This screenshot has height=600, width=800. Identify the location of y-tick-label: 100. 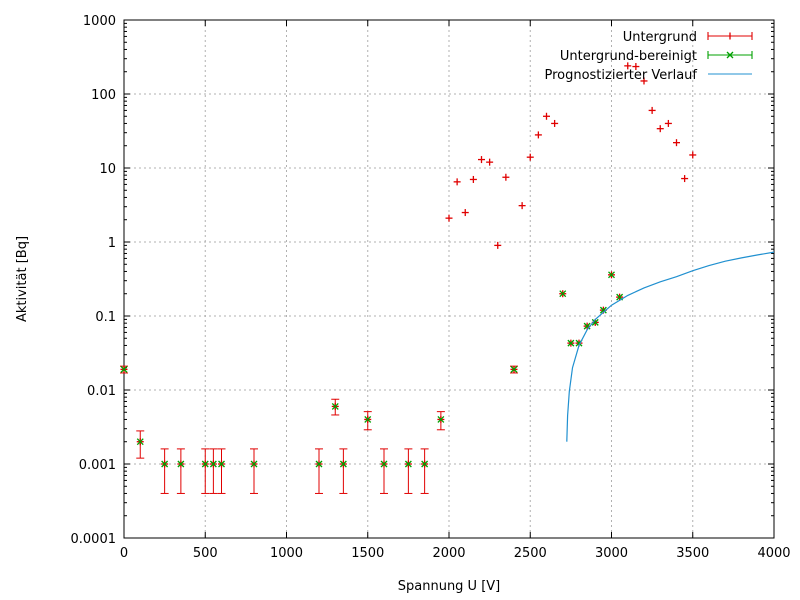
(103, 95).